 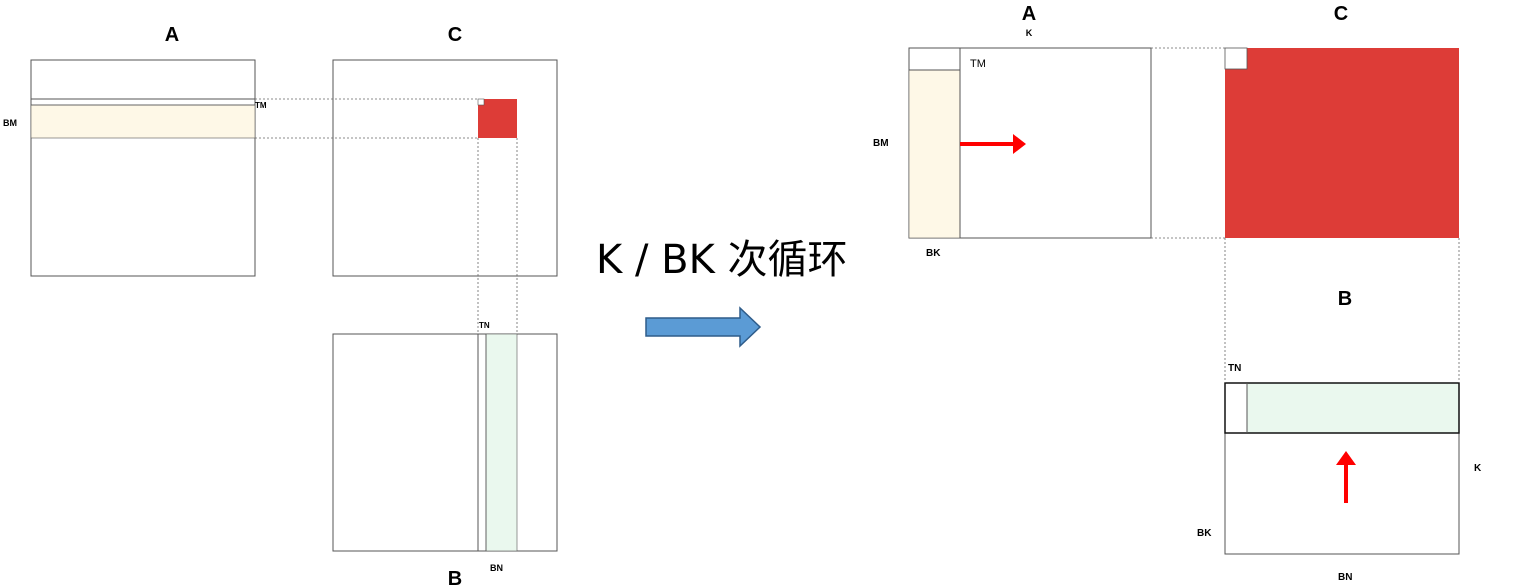 What do you see at coordinates (978, 64) in the screenshot?
I see `right-label-tm: TM` at bounding box center [978, 64].